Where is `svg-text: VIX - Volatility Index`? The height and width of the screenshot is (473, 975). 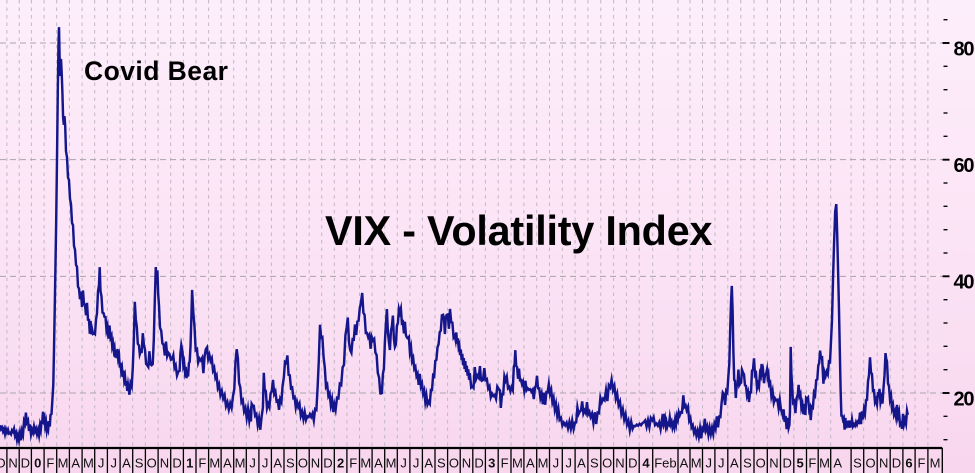 svg-text: VIX - Volatility Index is located at coordinates (518, 231).